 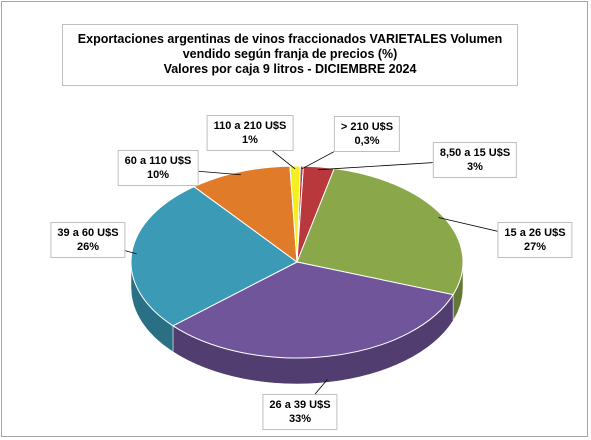 What do you see at coordinates (535, 240) in the screenshot?
I see `data-label: 15 a 26 U$S 27%` at bounding box center [535, 240].